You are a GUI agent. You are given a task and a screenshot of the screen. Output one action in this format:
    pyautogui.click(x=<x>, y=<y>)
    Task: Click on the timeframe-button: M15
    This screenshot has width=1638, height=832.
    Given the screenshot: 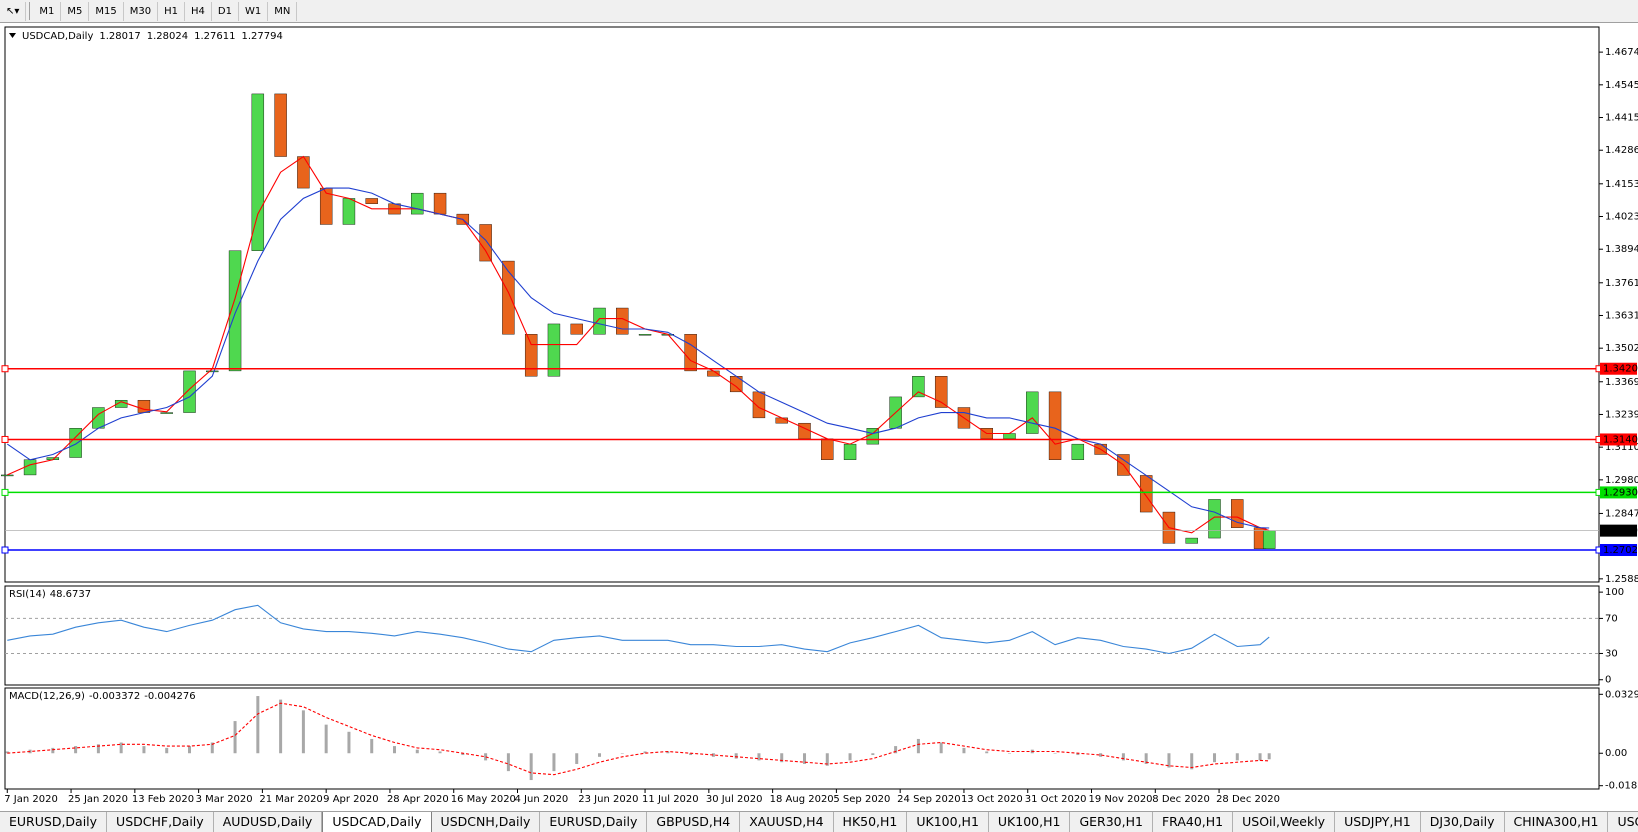 What is the action you would take?
    pyautogui.click(x=106, y=11)
    